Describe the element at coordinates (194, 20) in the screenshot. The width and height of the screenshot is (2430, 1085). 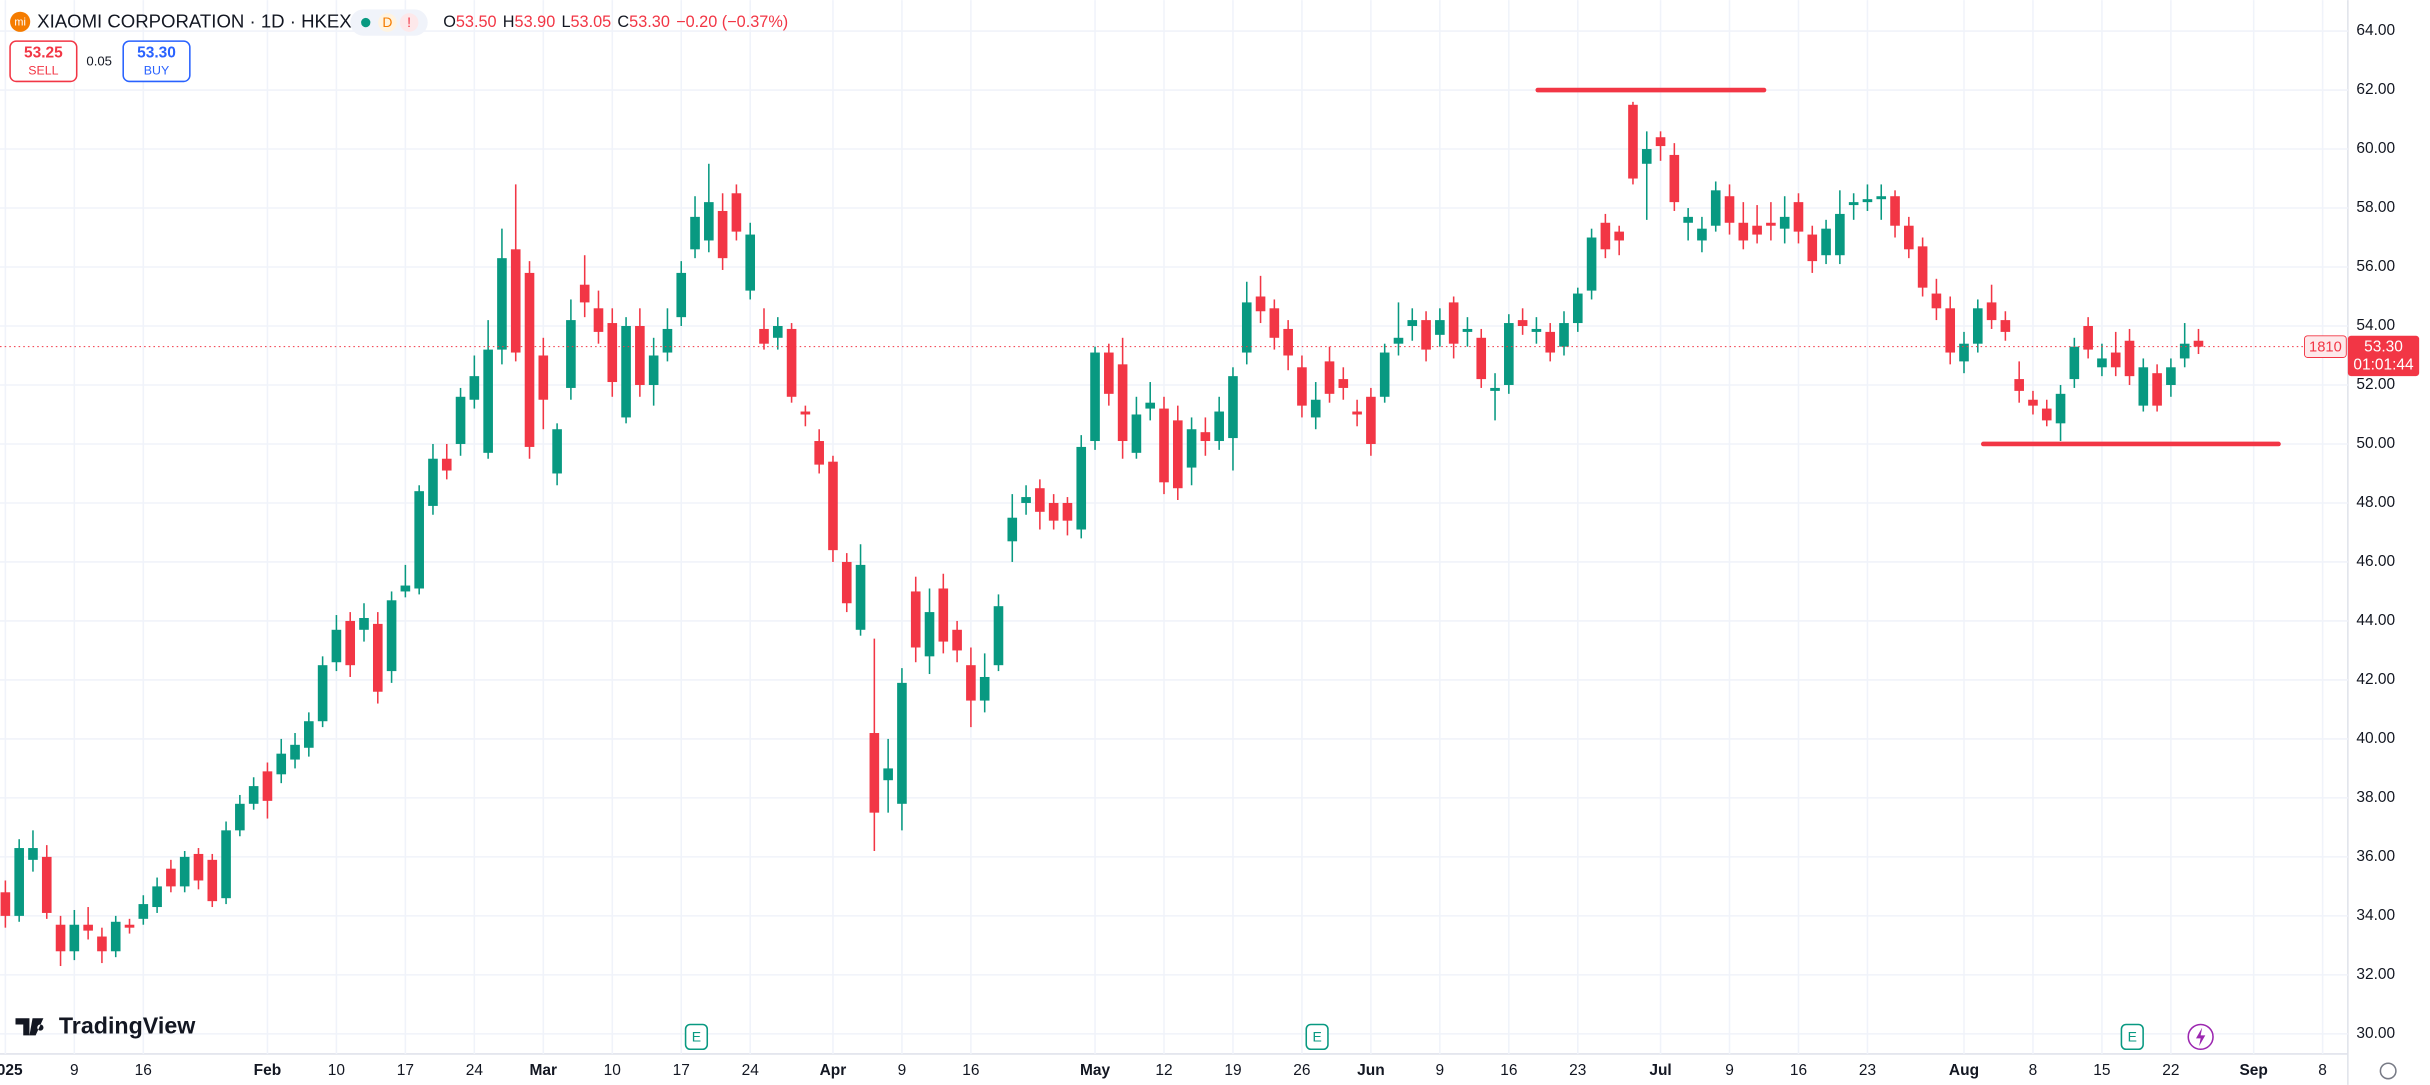
I see `symbol-title: XIAOMI CORPORATION · 1D · HKEX` at that location.